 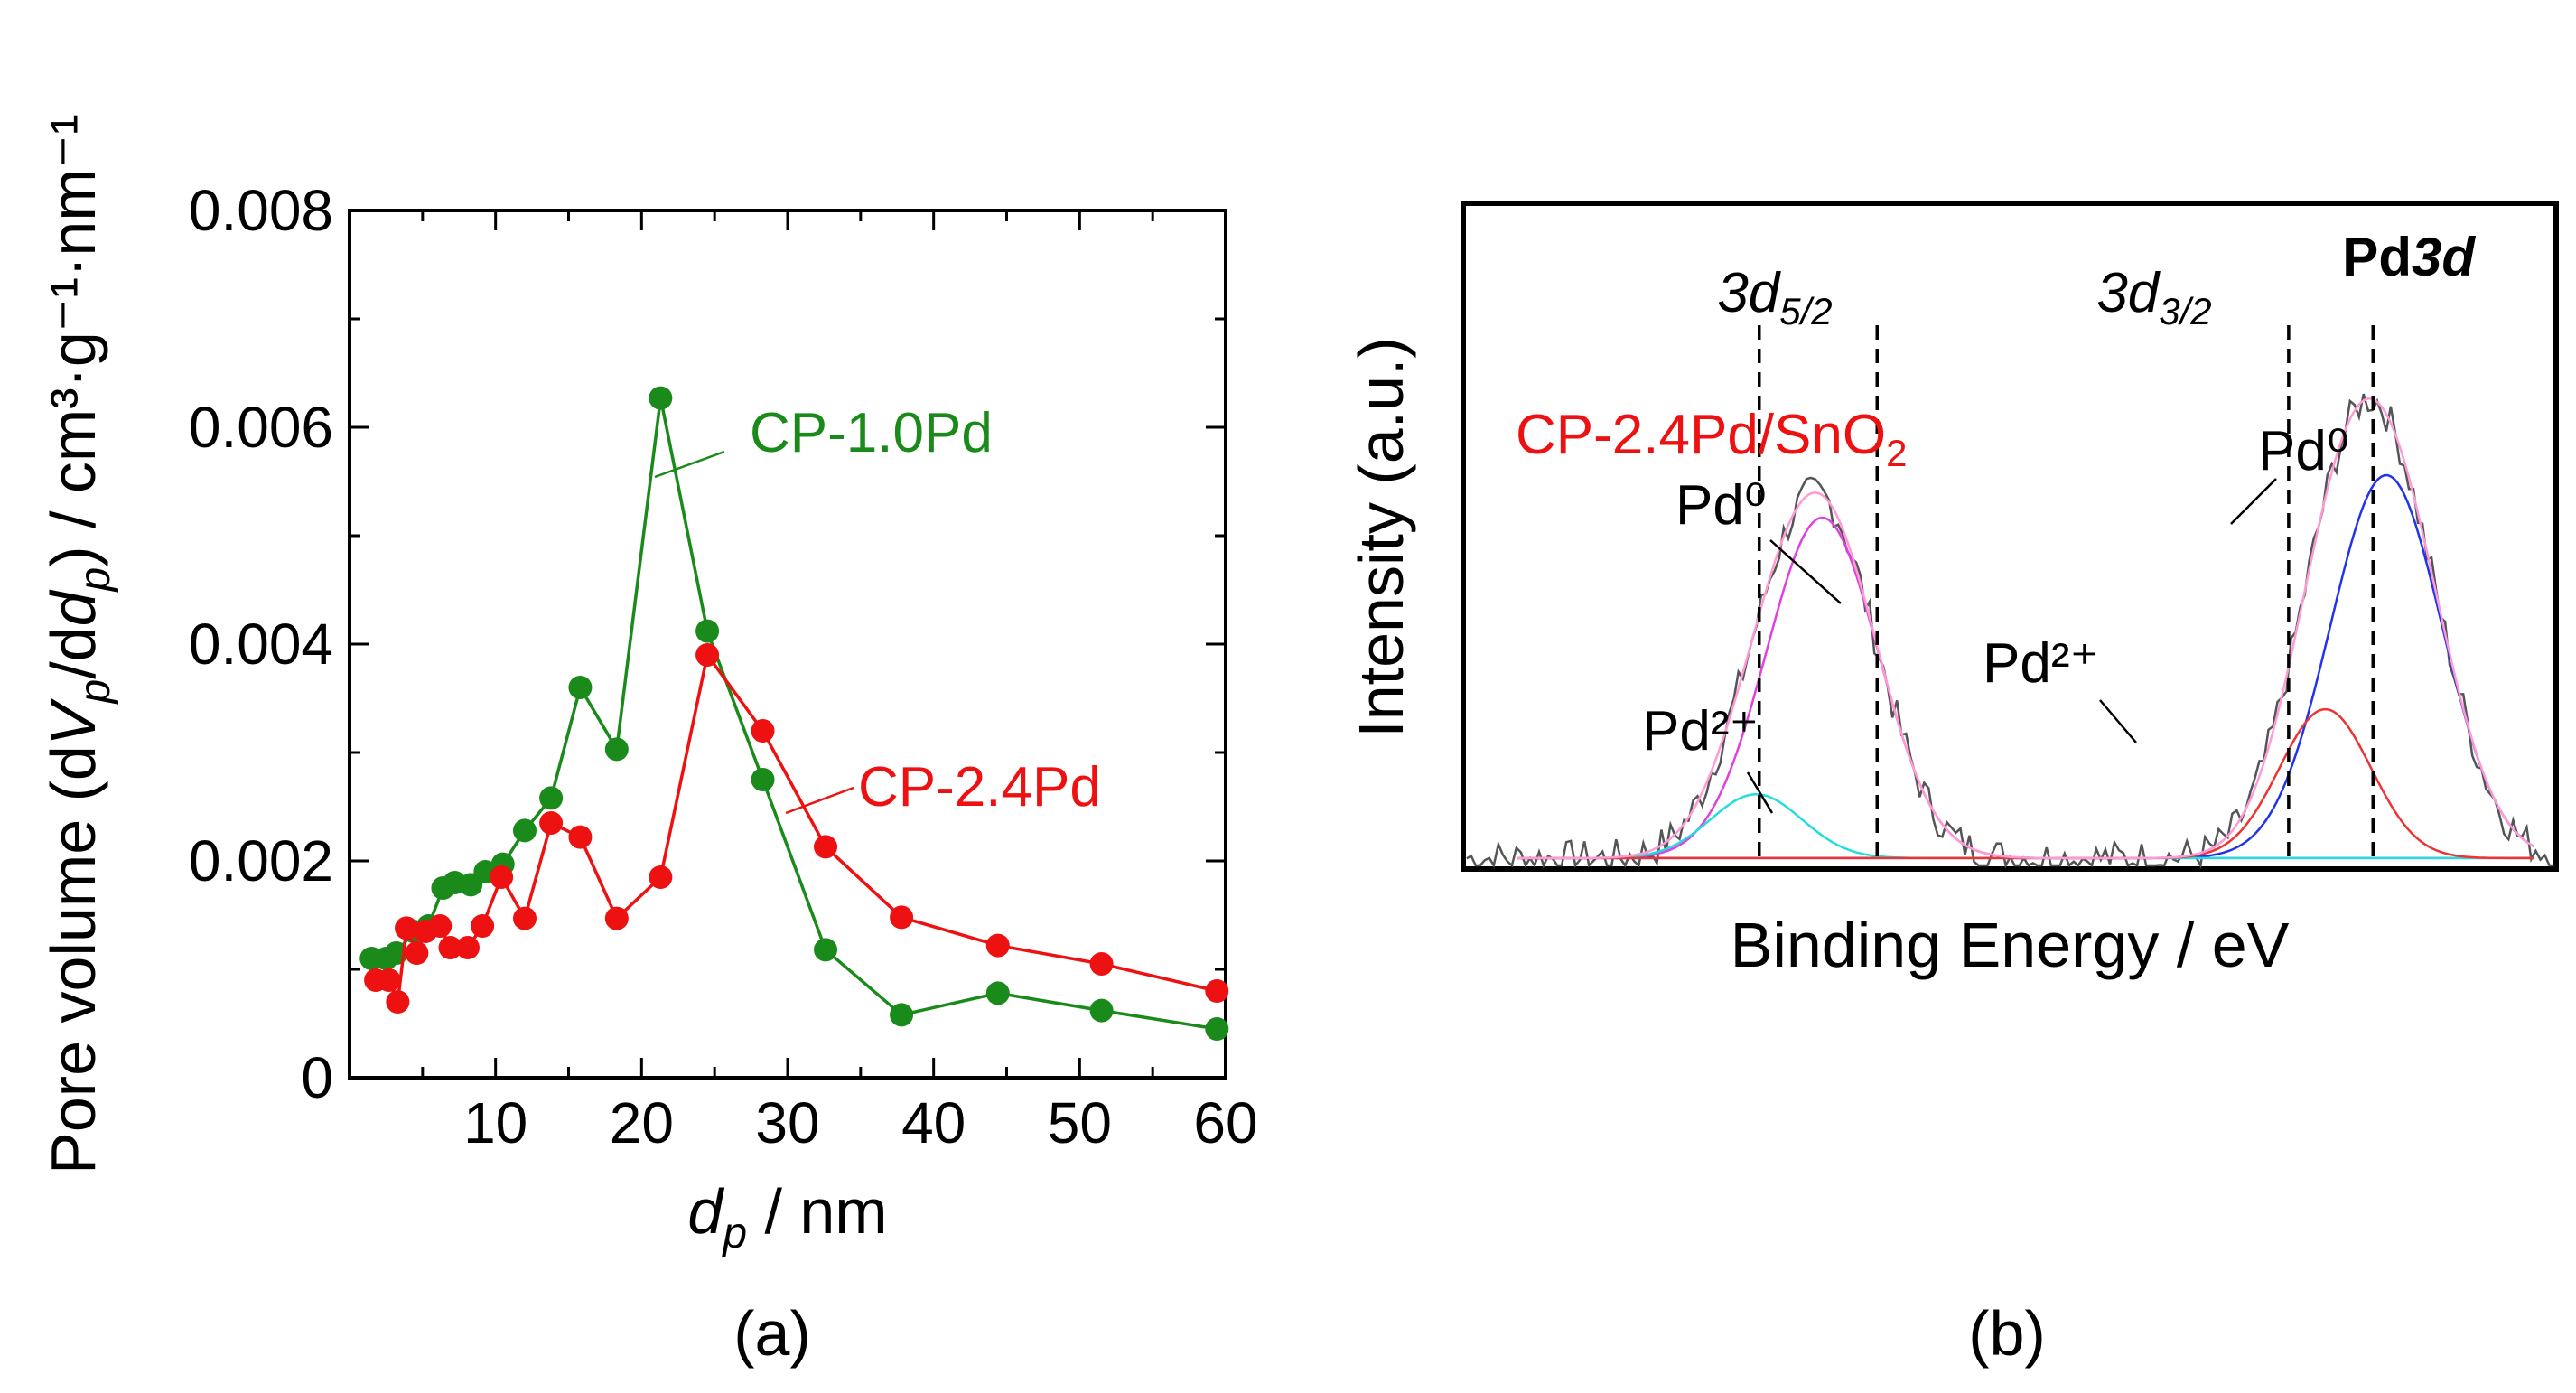 What do you see at coordinates (1774, 297) in the screenshot?
I see `peak-label-3d52: 3d5/2` at bounding box center [1774, 297].